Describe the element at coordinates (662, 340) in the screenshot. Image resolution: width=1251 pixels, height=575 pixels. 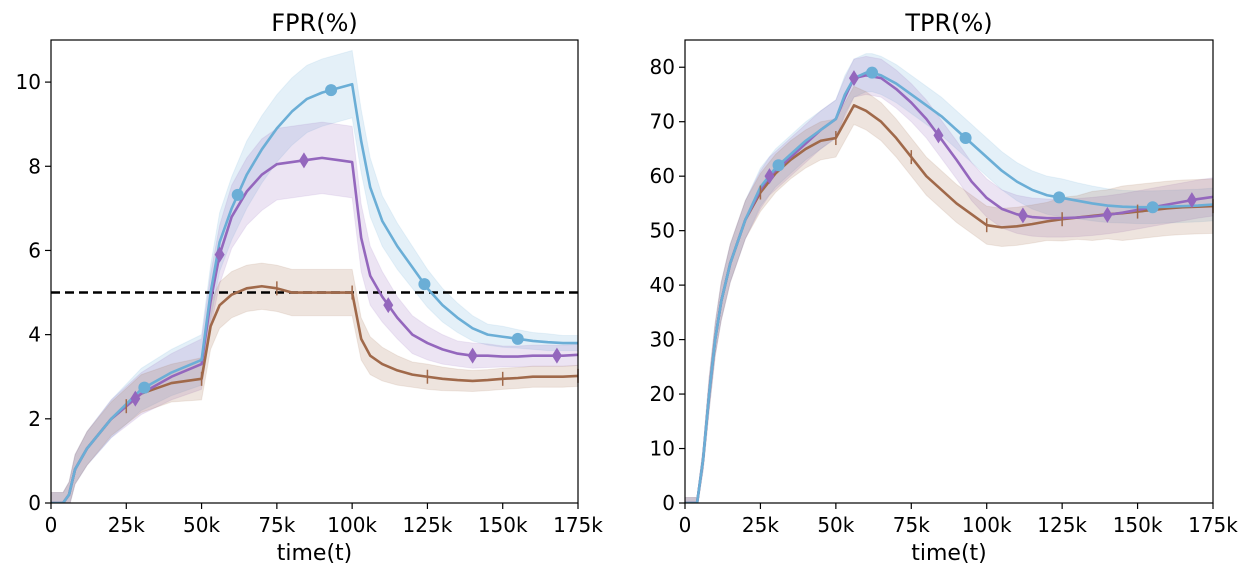
I see `y-tick-label: 30` at that location.